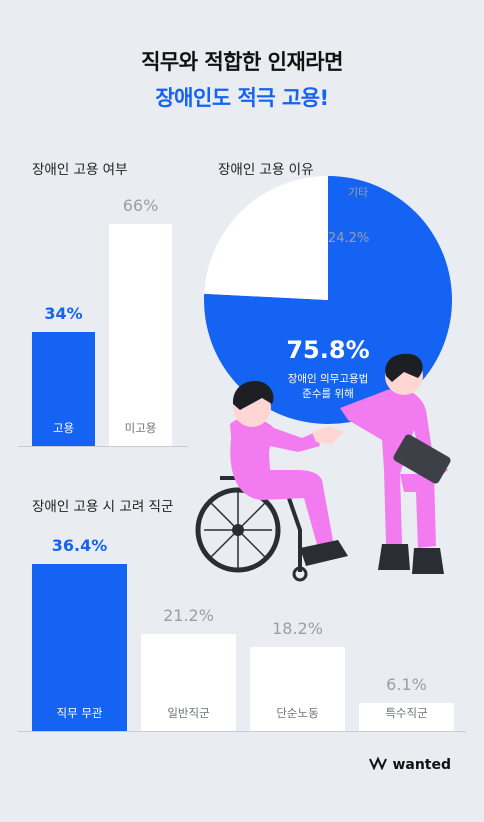  What do you see at coordinates (358, 192) in the screenshot?
I see `pie-label-other: 기타` at bounding box center [358, 192].